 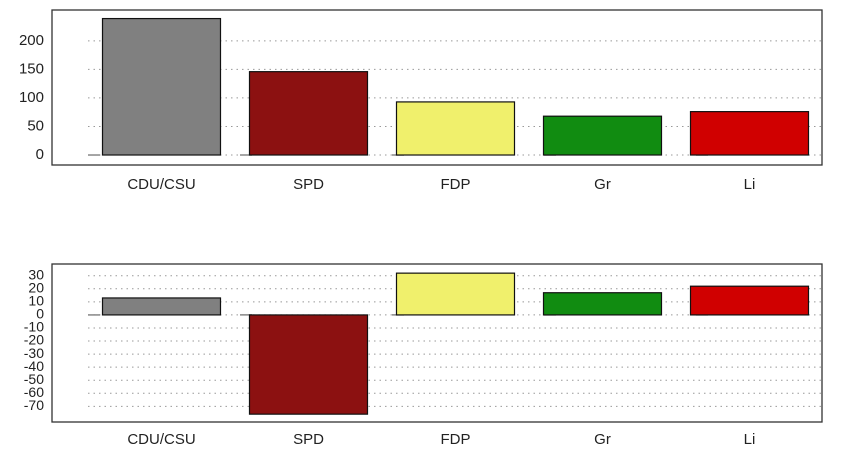 I want to click on y-tick-label: -70, so click(x=34, y=405).